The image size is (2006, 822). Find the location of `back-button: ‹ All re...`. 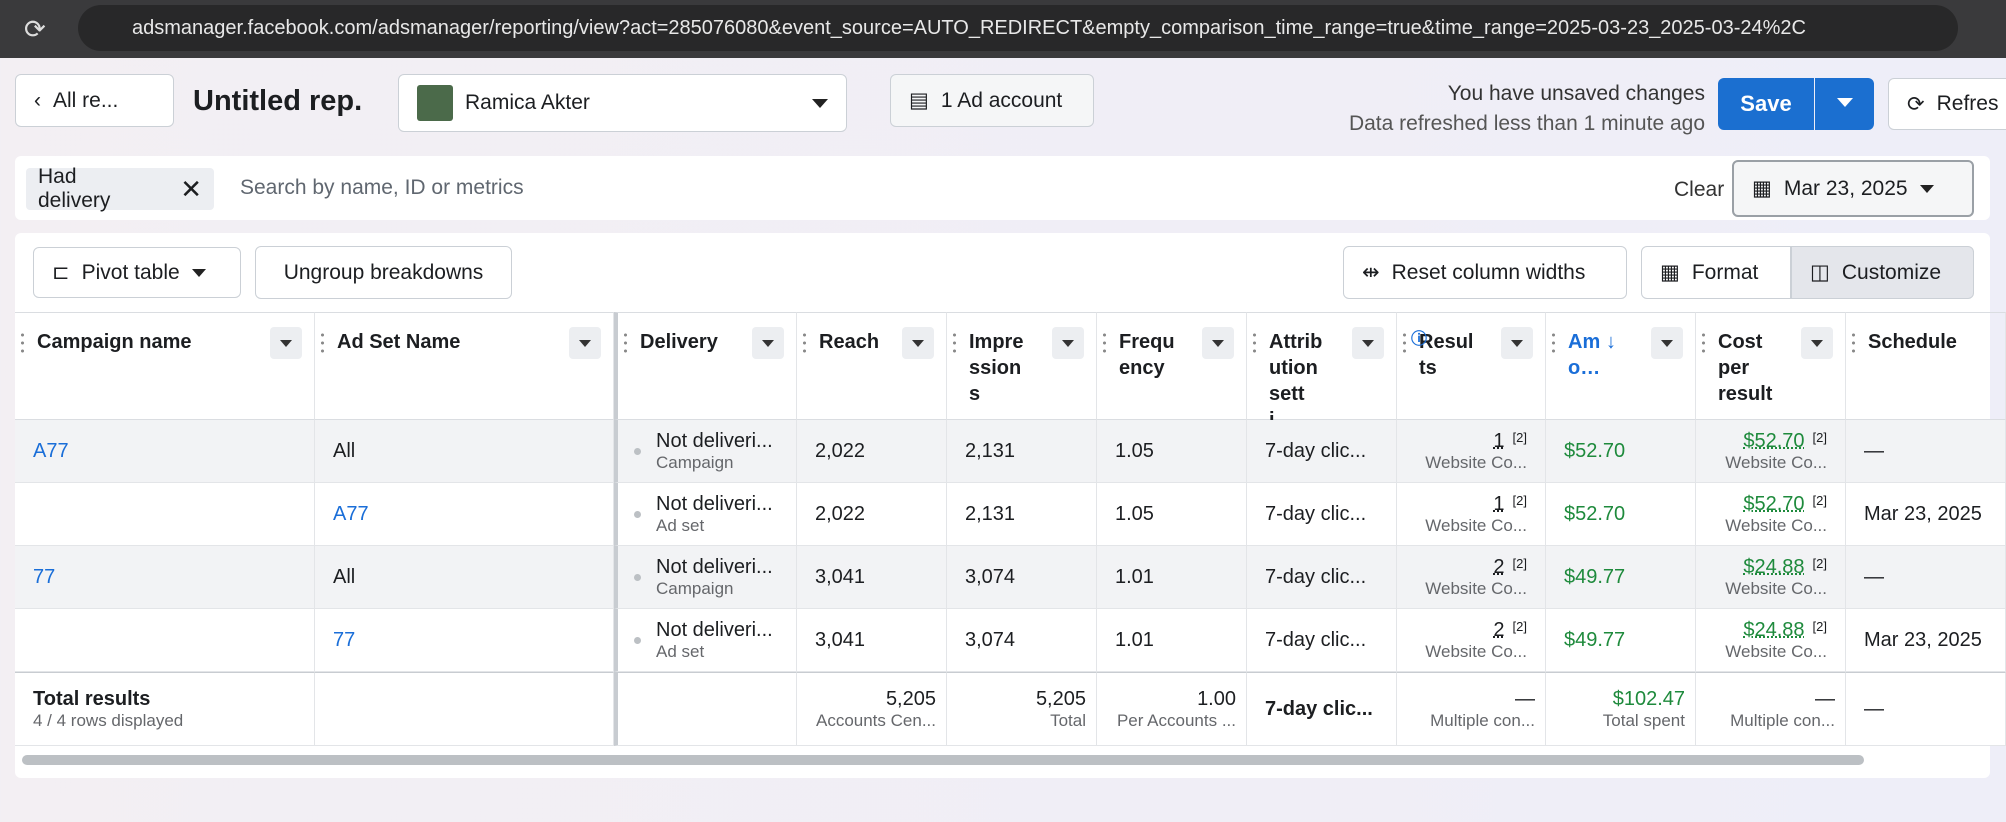

back-button: ‹ All re... is located at coordinates (94, 100).